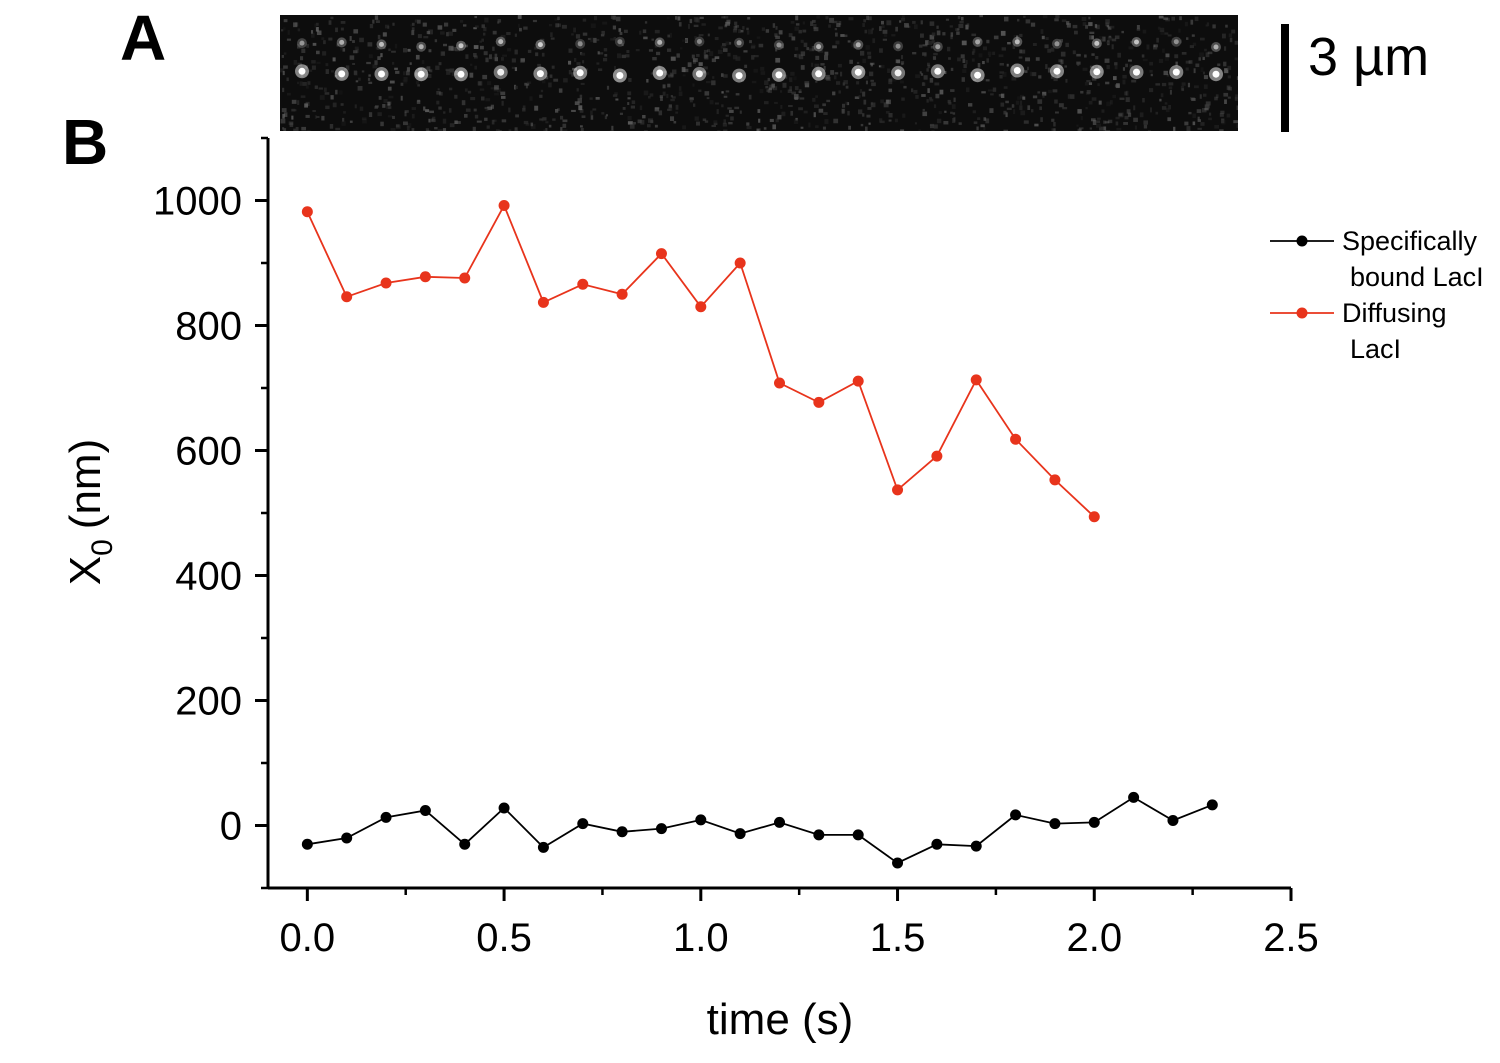 The width and height of the screenshot is (1500, 1063). What do you see at coordinates (208, 702) in the screenshot?
I see `y-tick-label: 200` at bounding box center [208, 702].